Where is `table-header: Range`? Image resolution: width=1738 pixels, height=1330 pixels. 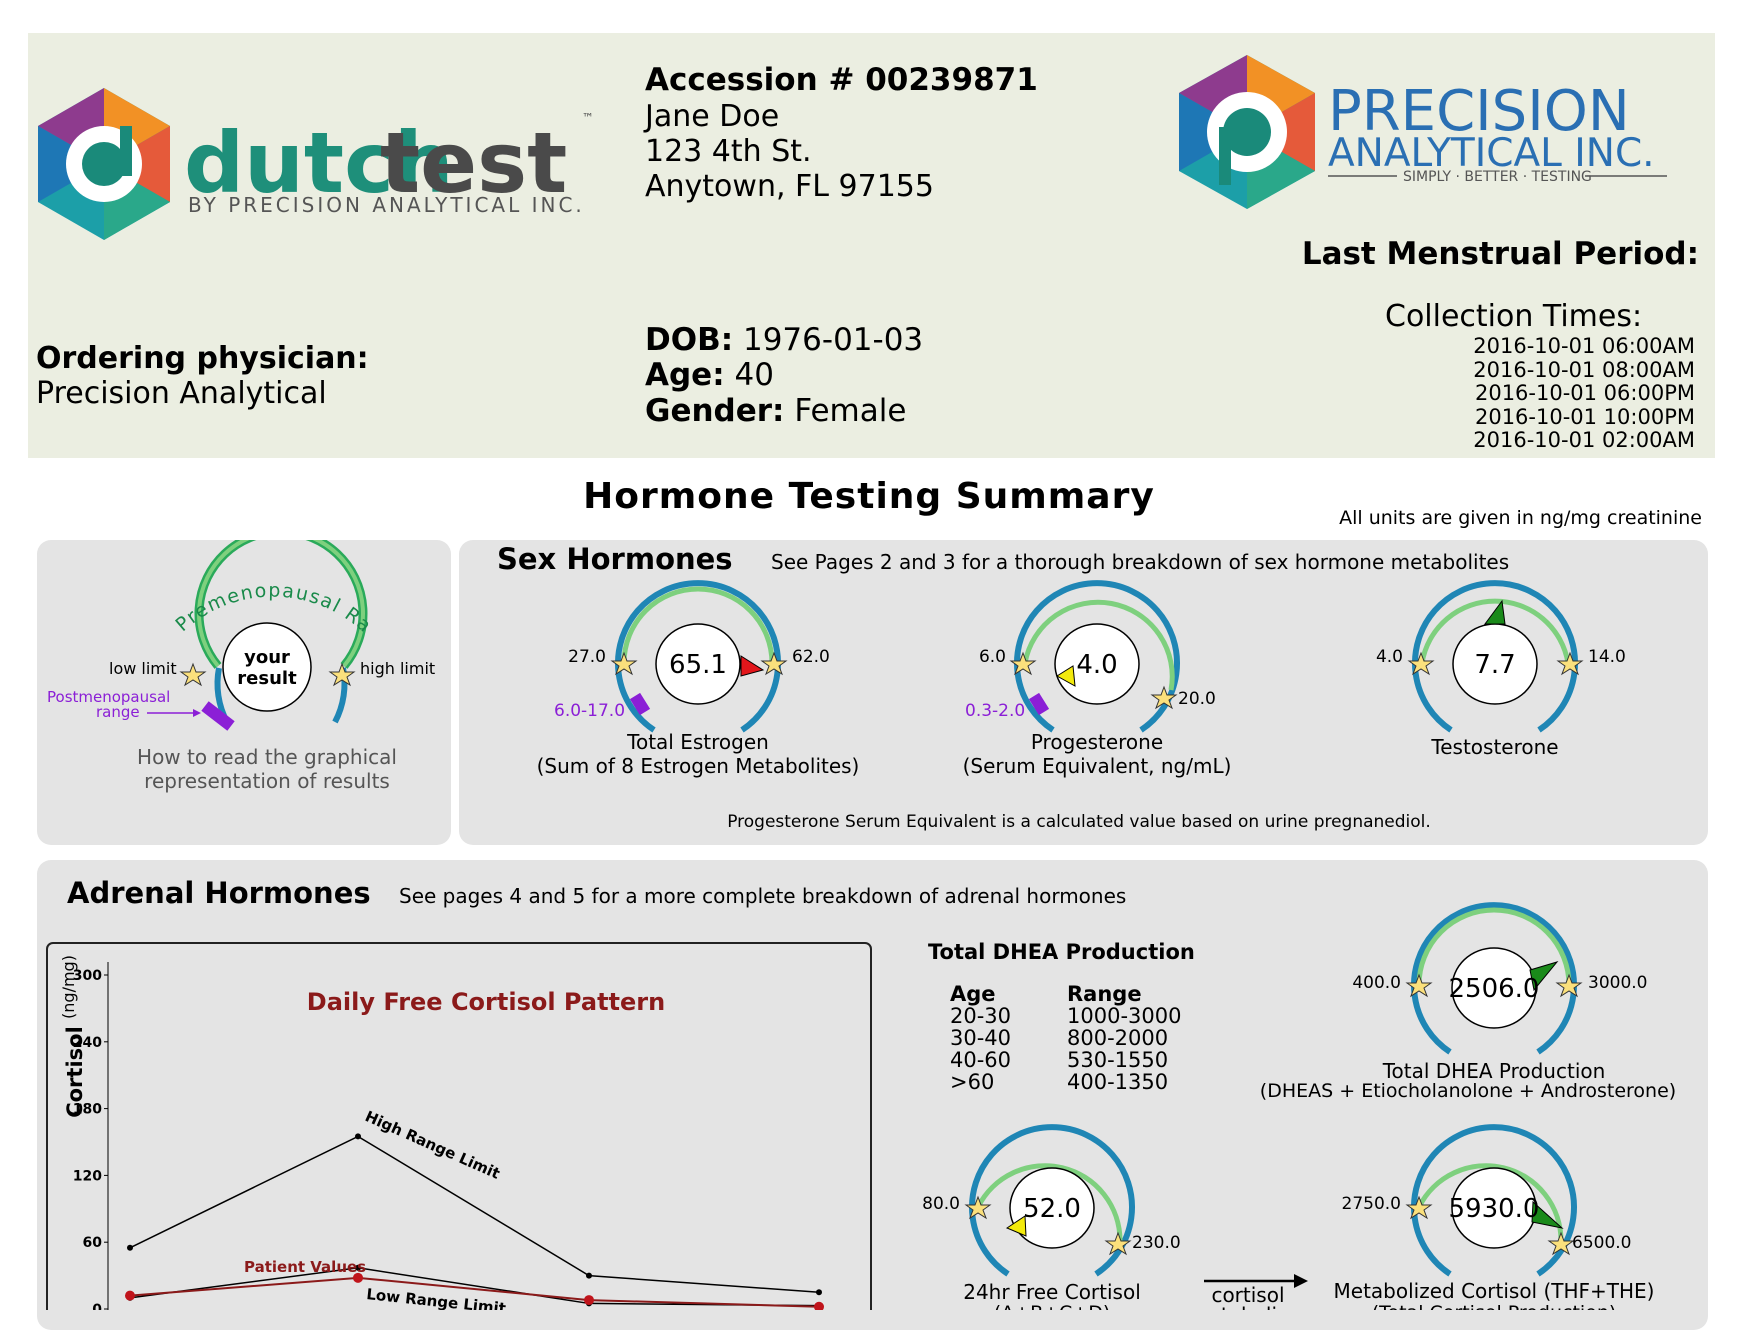
table-header: Range is located at coordinates (1104, 994).